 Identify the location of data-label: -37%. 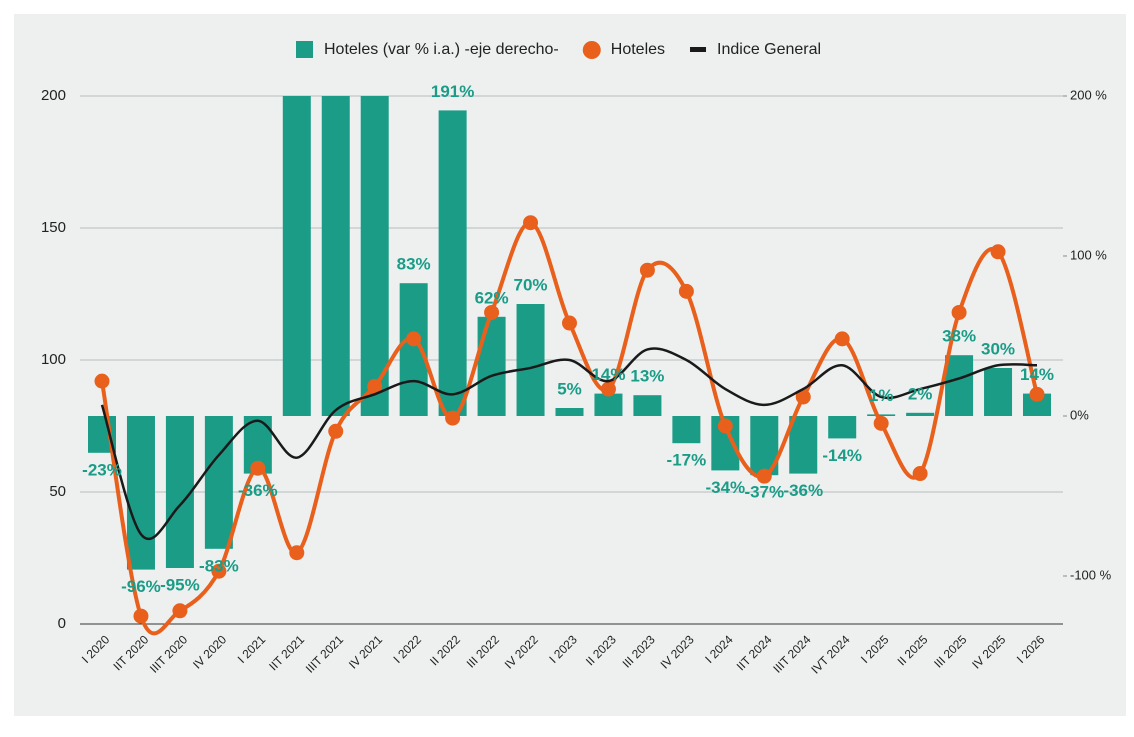
(764, 492).